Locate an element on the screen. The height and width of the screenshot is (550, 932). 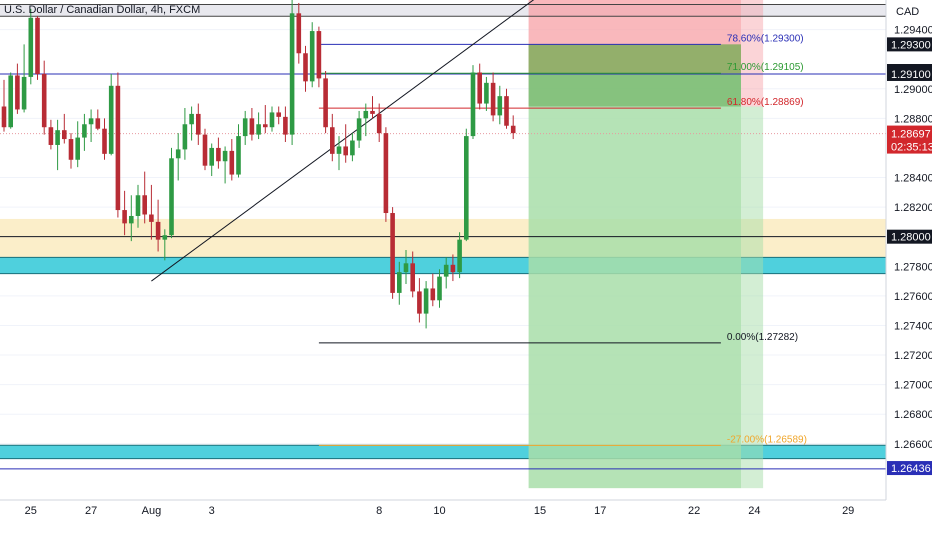
price-tick-label: 1.28200 is located at coordinates (913, 208).